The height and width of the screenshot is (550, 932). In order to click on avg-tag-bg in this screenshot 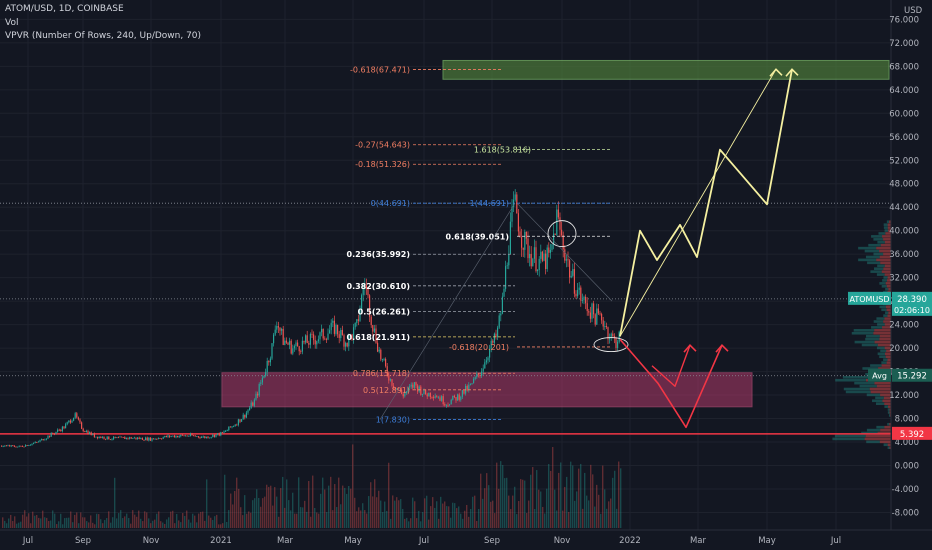, I will do `click(879, 375)`.